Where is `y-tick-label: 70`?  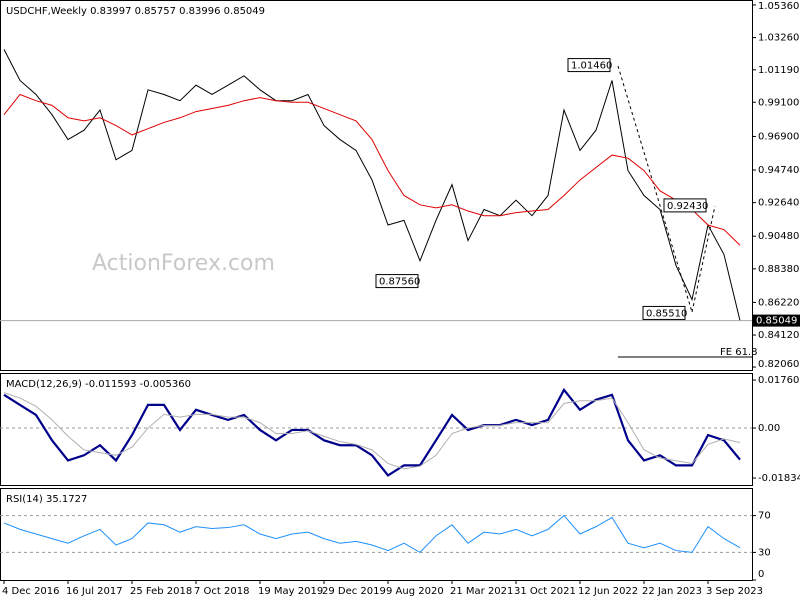 y-tick-label: 70 is located at coordinates (764, 516).